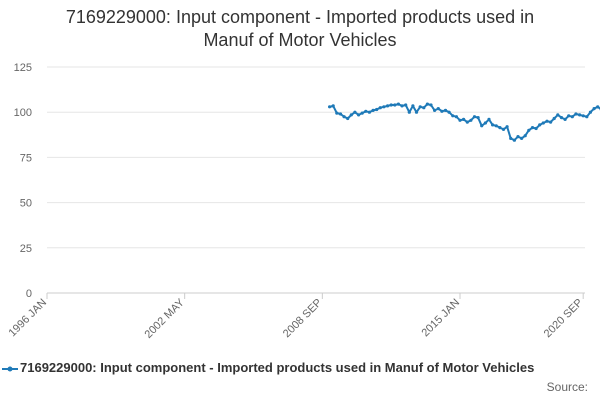  Describe the element at coordinates (23, 68) in the screenshot. I see `y-tick-label: 125` at that location.